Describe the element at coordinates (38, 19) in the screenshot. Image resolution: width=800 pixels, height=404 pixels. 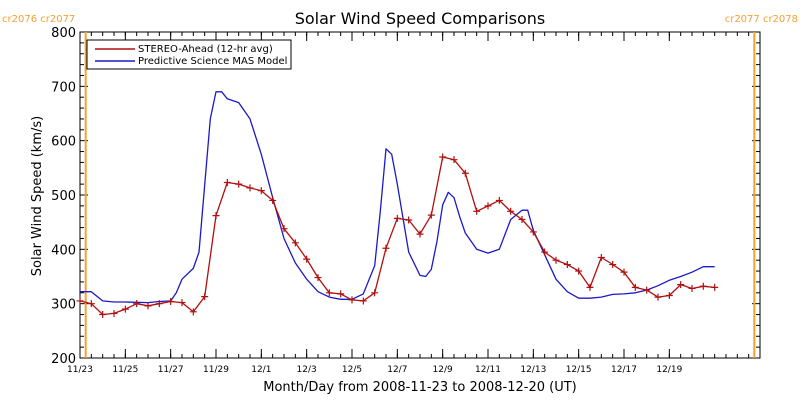
I see `carrington-marker-label: cr2076 cr2077` at that location.